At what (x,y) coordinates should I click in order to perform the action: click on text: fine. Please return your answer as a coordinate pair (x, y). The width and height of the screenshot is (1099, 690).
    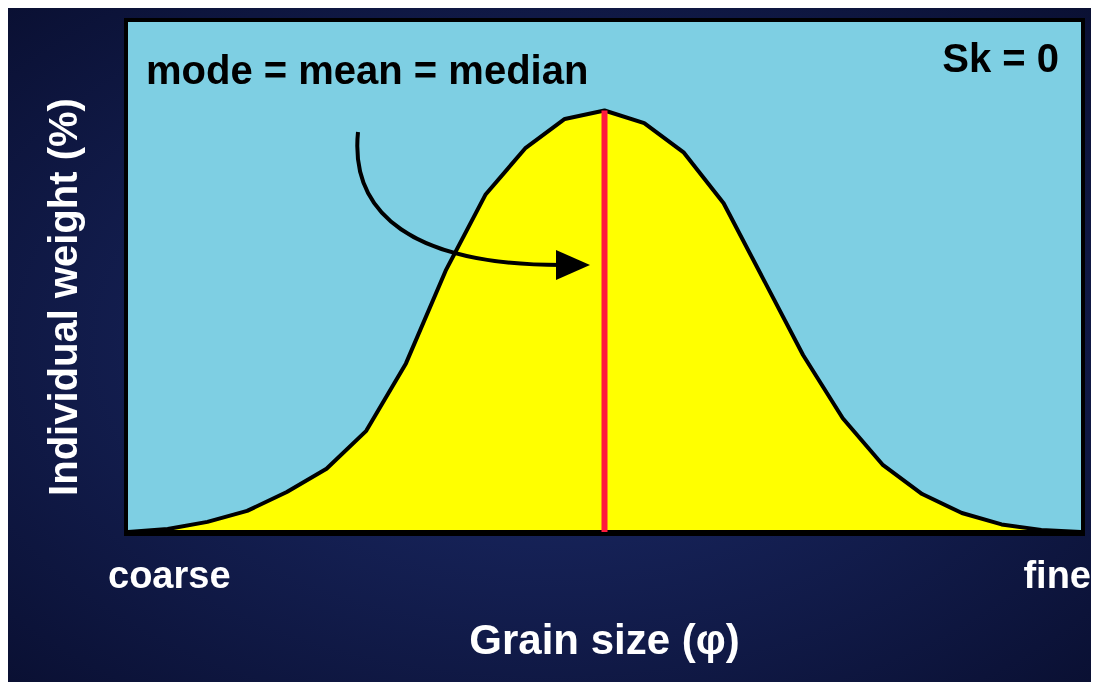
    Looking at the image, I should click on (1057, 575).